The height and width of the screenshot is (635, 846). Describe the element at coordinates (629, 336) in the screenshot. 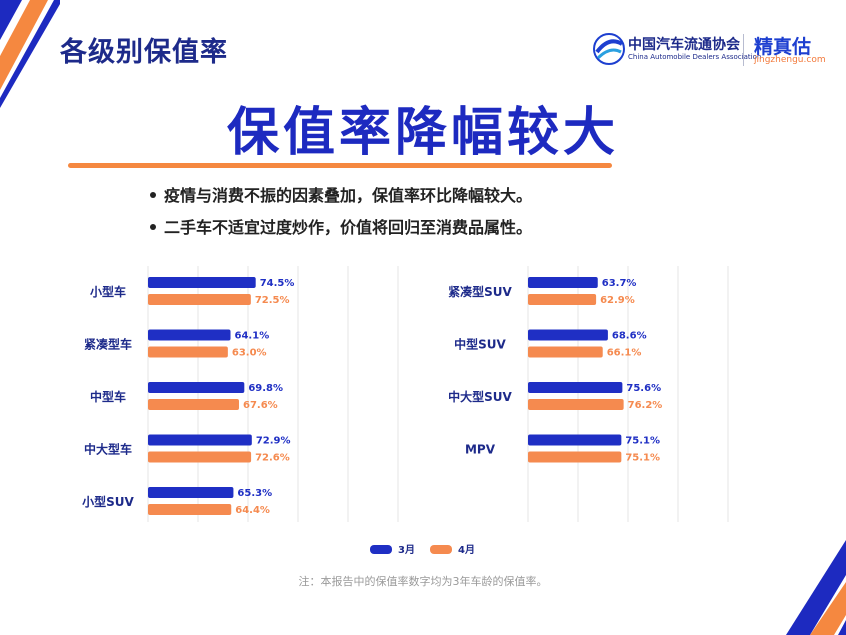

I see `data-label: 68.6%` at that location.